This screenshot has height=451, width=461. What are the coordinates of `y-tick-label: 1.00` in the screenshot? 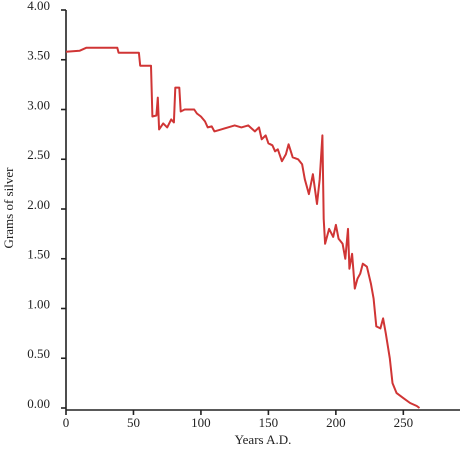 It's located at (38, 303).